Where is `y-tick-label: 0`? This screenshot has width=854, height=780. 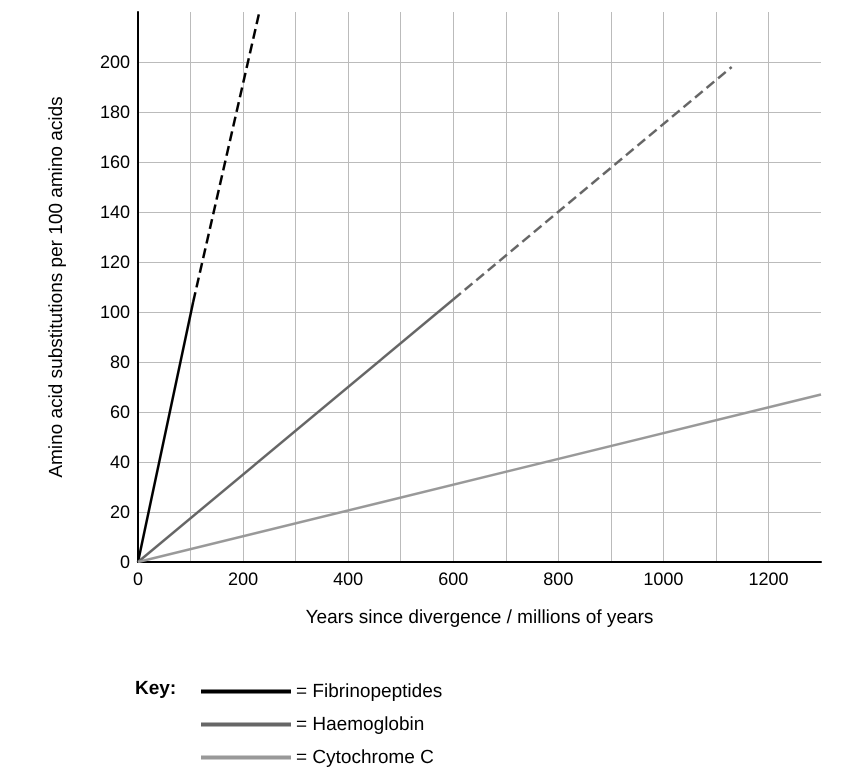 y-tick-label: 0 is located at coordinates (125, 562).